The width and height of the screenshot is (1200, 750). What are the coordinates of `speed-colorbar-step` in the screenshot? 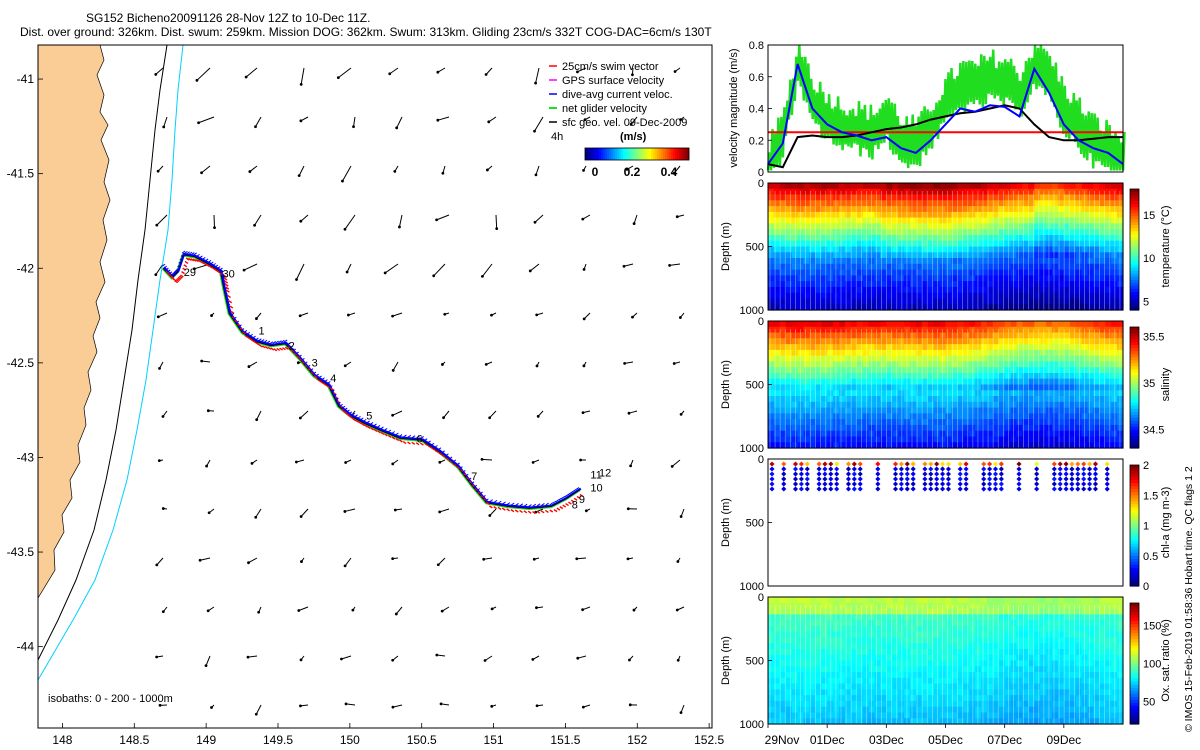 It's located at (672, 154).